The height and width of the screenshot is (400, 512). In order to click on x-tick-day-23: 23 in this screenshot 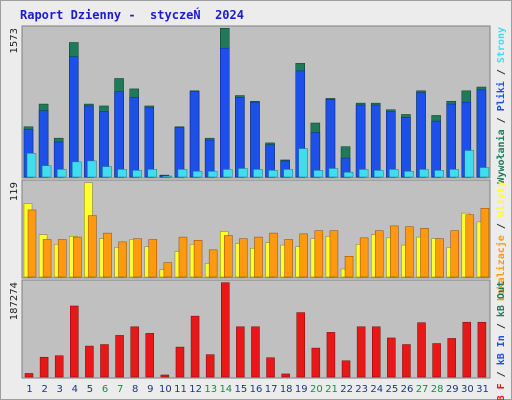, I will do `click(361, 389)`.